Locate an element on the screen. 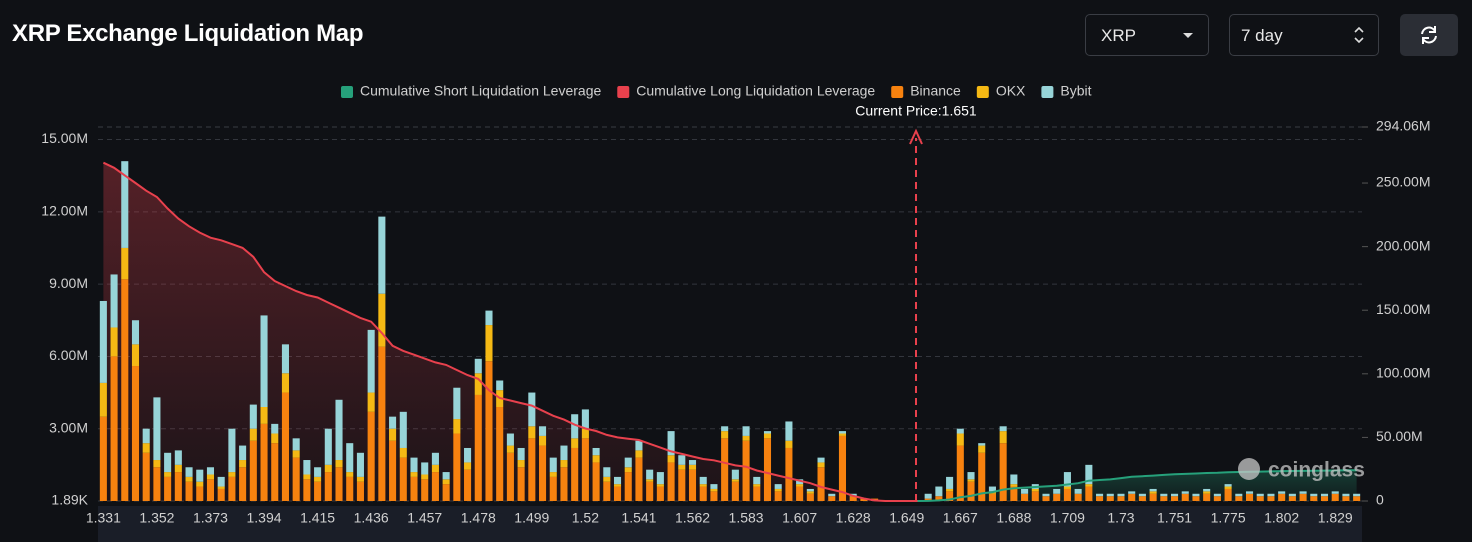 This screenshot has width=1472, height=542. x-tick-label: 1.775 is located at coordinates (1228, 518).